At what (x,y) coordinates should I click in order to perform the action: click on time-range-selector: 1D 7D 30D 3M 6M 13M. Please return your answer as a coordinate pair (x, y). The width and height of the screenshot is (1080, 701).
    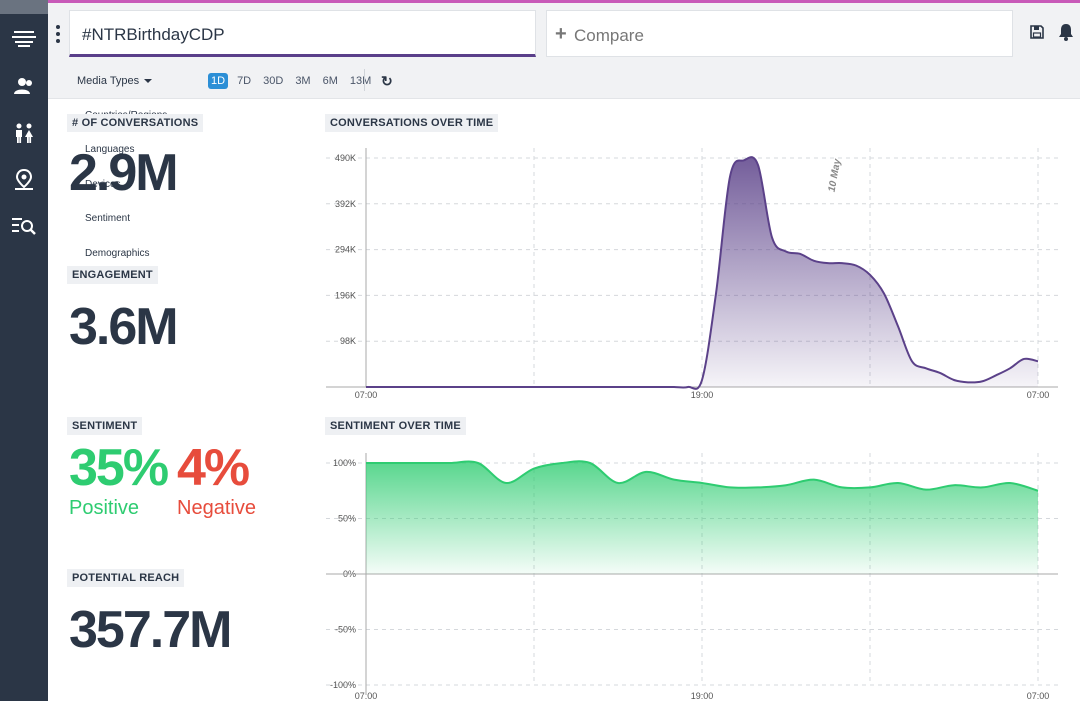
    Looking at the image, I should click on (291, 81).